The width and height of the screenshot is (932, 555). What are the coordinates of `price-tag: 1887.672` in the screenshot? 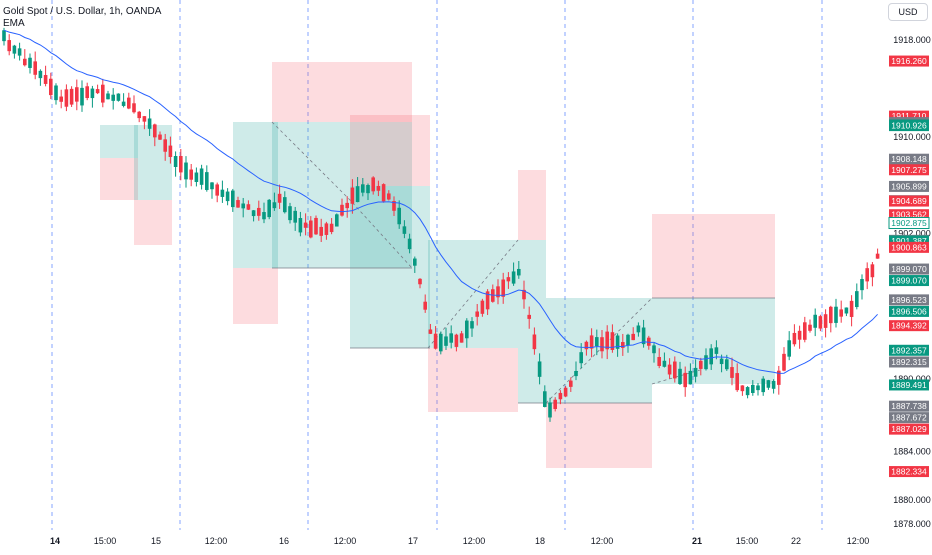 It's located at (909, 418).